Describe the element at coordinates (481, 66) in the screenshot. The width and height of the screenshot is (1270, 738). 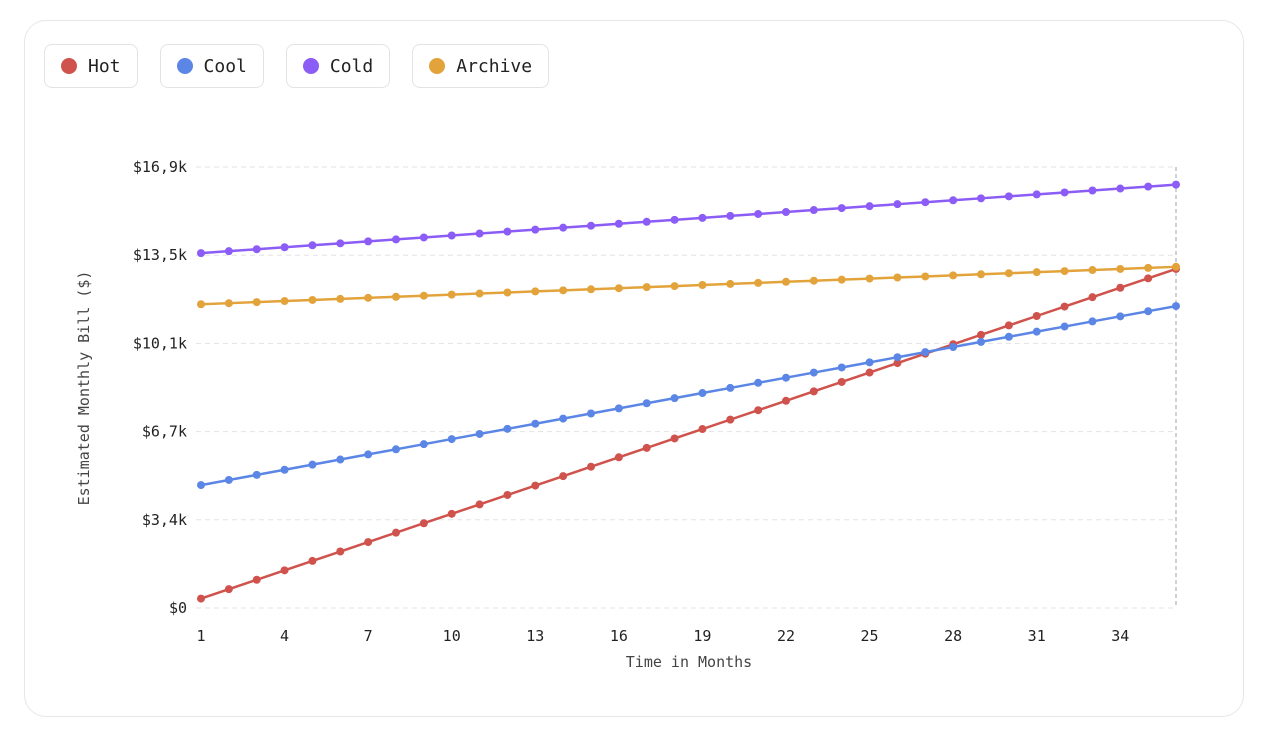
I see `legend-item-archive: Archive` at that location.